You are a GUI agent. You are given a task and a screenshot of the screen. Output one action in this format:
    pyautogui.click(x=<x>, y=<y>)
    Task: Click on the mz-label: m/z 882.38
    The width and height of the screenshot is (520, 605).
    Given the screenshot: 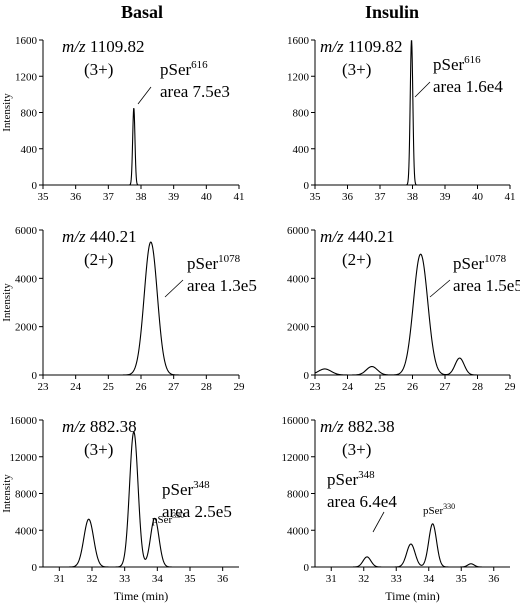 What is the action you would take?
    pyautogui.click(x=99, y=426)
    